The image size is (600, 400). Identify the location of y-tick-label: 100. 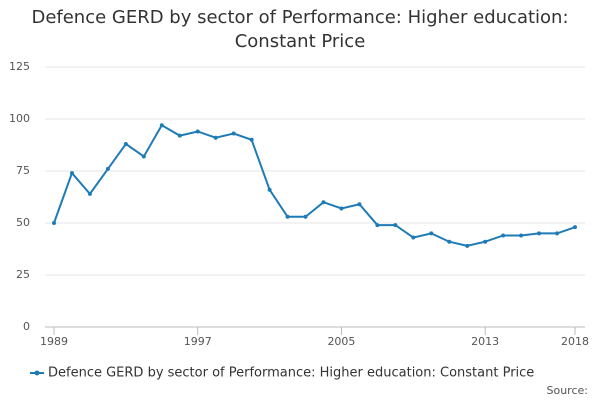
(19, 118).